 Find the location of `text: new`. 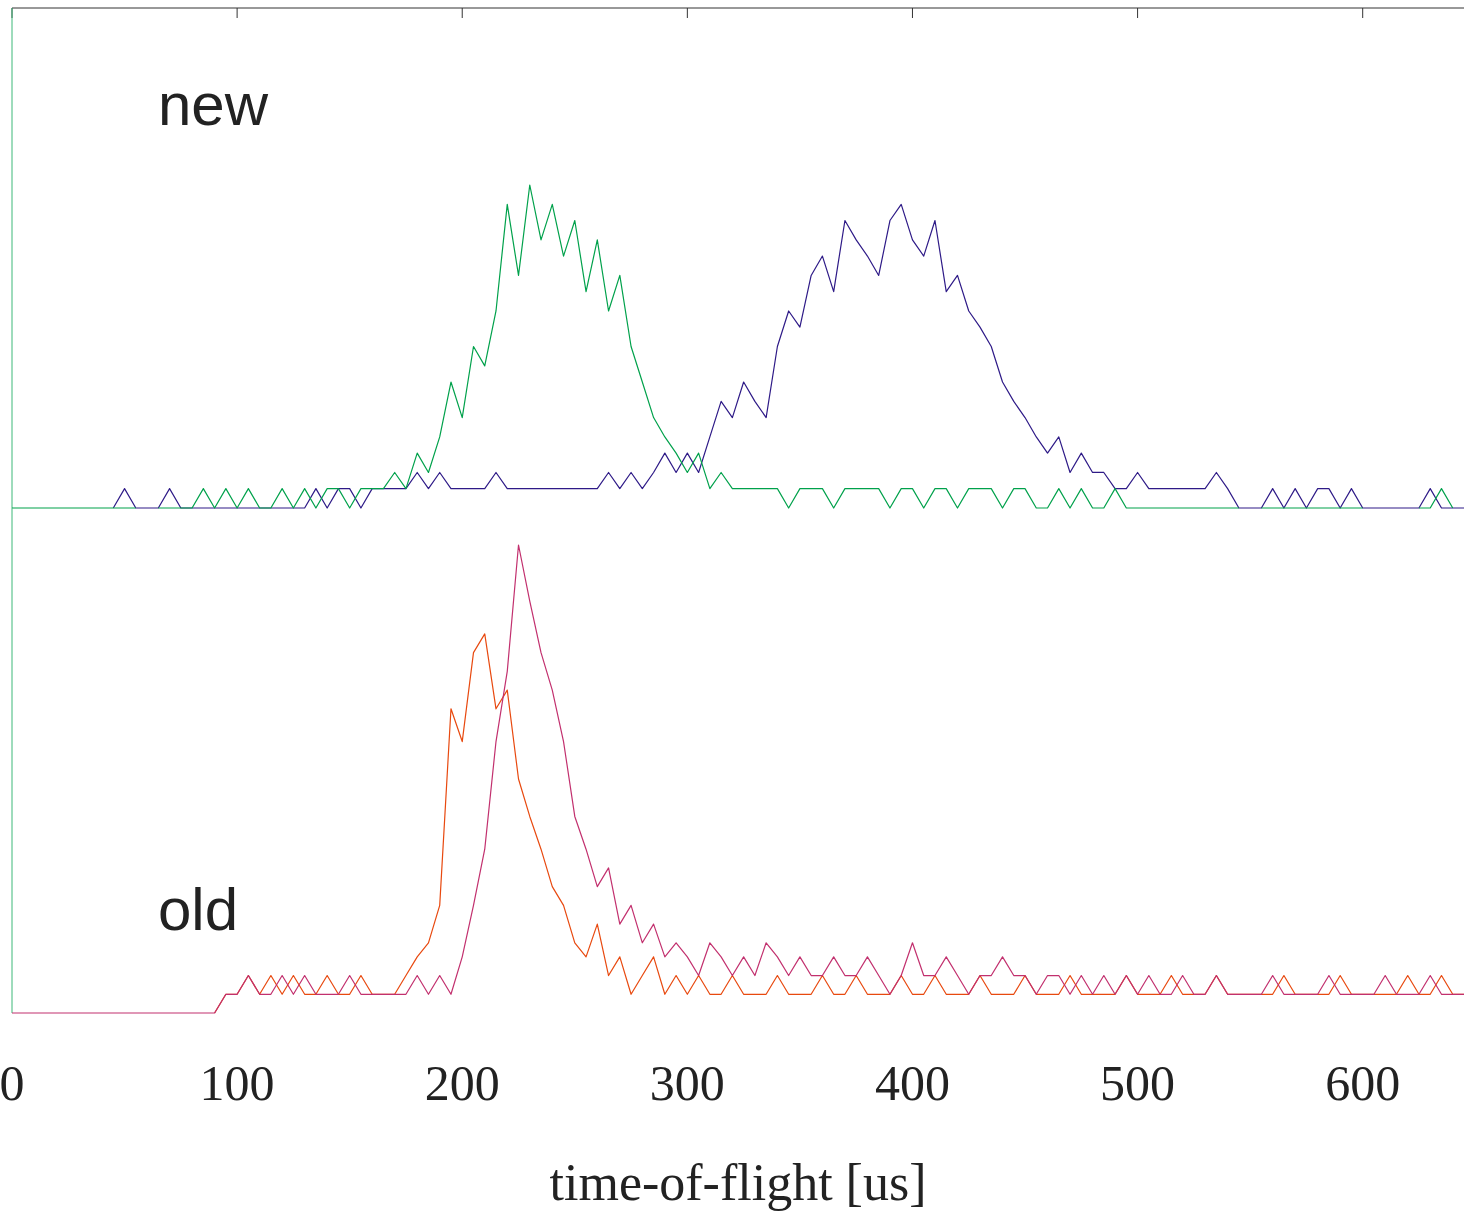

text: new is located at coordinates (213, 104).